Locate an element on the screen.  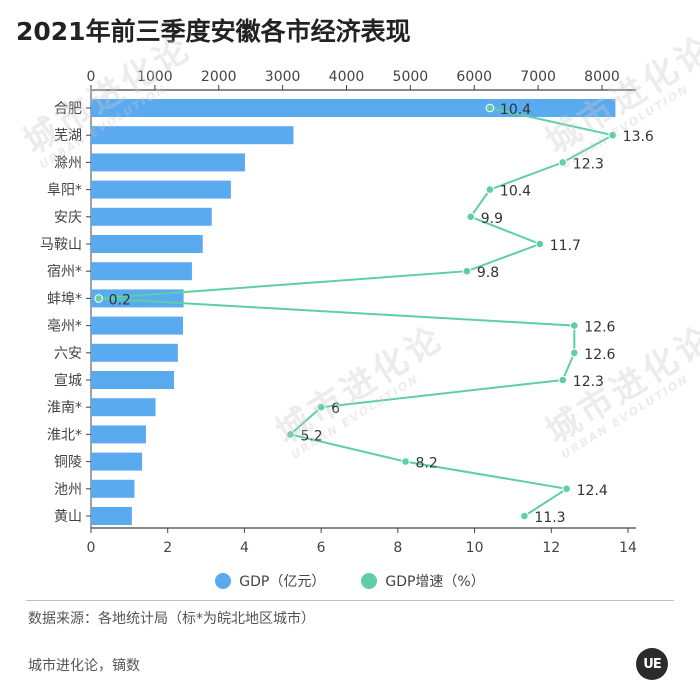
source-note: 数据来源：各地统计局（标*为皖北地区城市） is located at coordinates (171, 619).